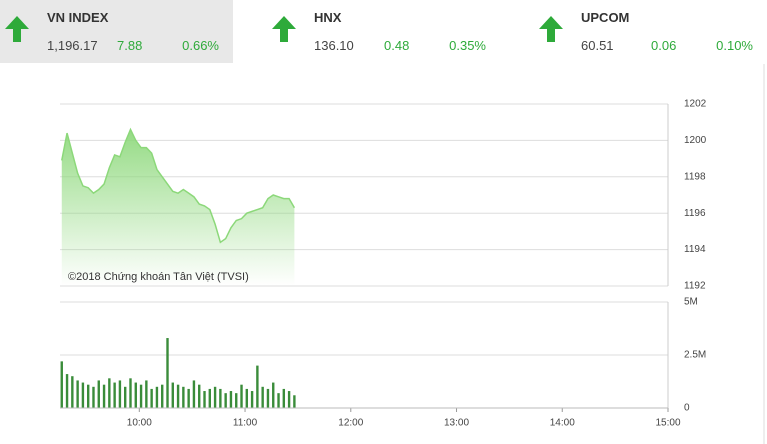 Image resolution: width=767 pixels, height=444 pixels. I want to click on line, so click(178, 185).